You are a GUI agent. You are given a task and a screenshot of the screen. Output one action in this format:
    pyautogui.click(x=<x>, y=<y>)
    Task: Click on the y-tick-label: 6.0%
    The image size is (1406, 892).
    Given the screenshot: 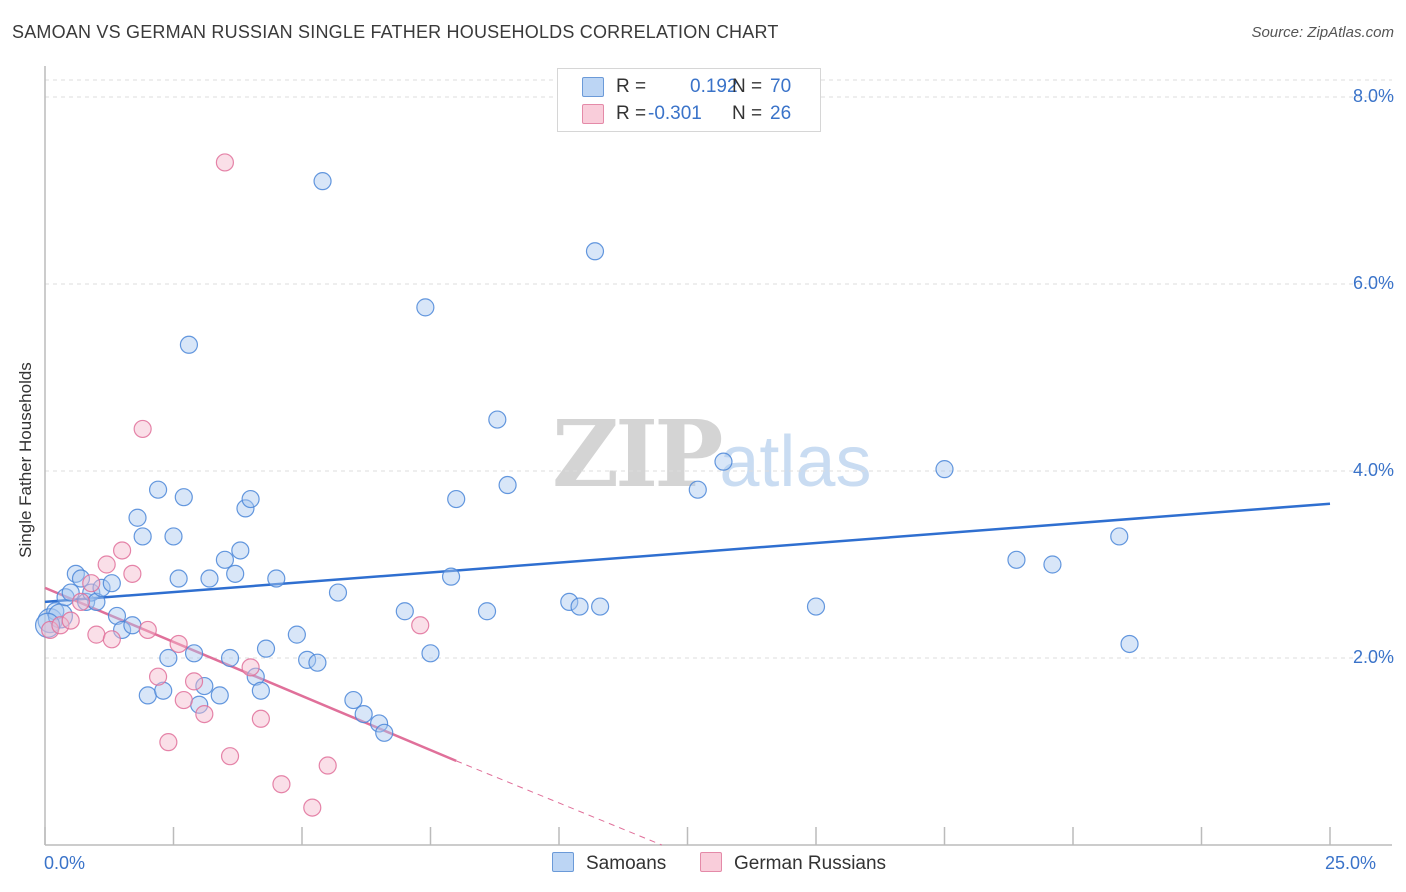 What is the action you would take?
    pyautogui.click(x=1373, y=283)
    